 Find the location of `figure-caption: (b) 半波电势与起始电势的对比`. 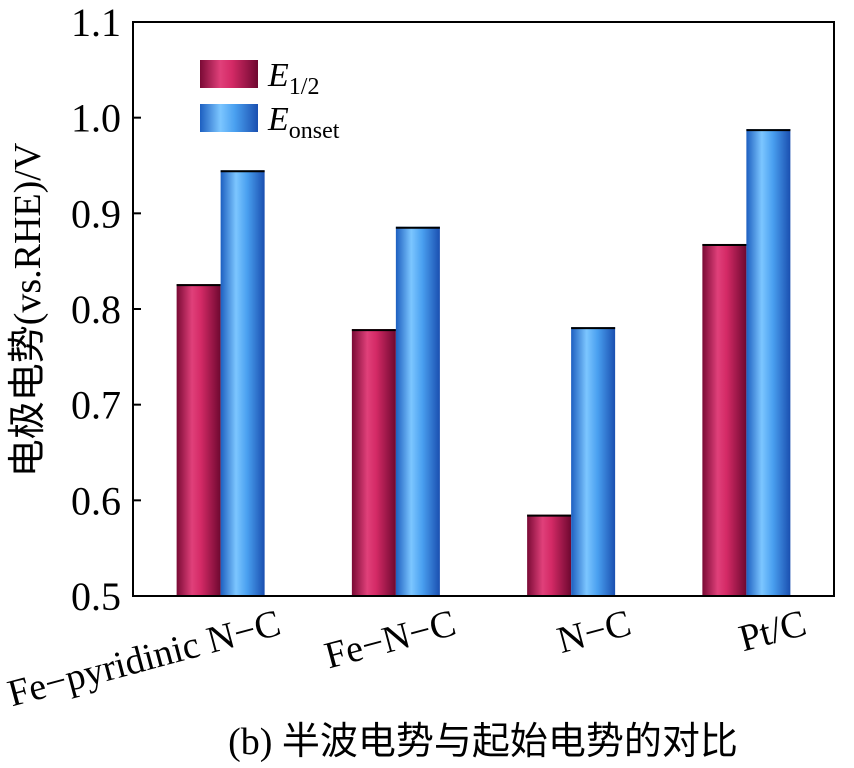

figure-caption: (b) 半波电势与起始电势的对比 is located at coordinates (483, 742).